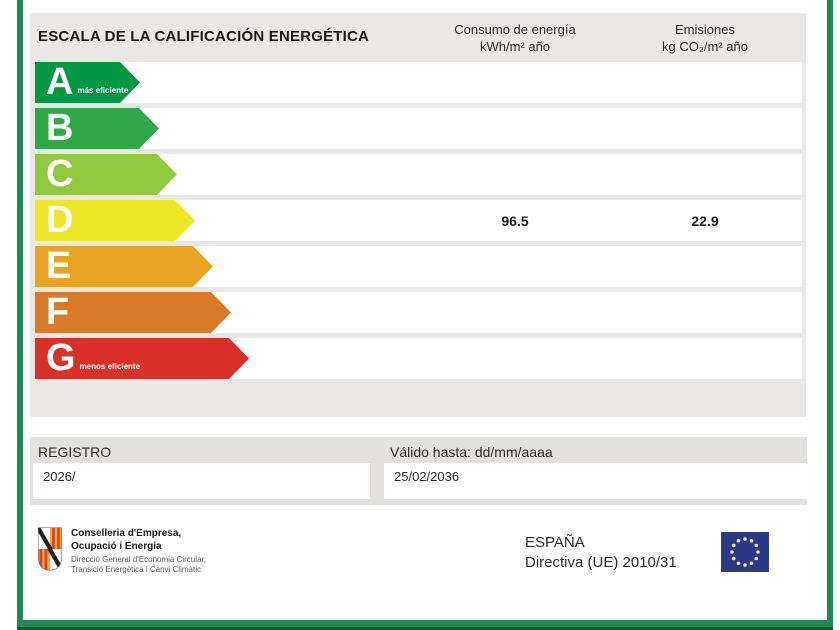  I want to click on rating-arrow-e: E, so click(124, 266).